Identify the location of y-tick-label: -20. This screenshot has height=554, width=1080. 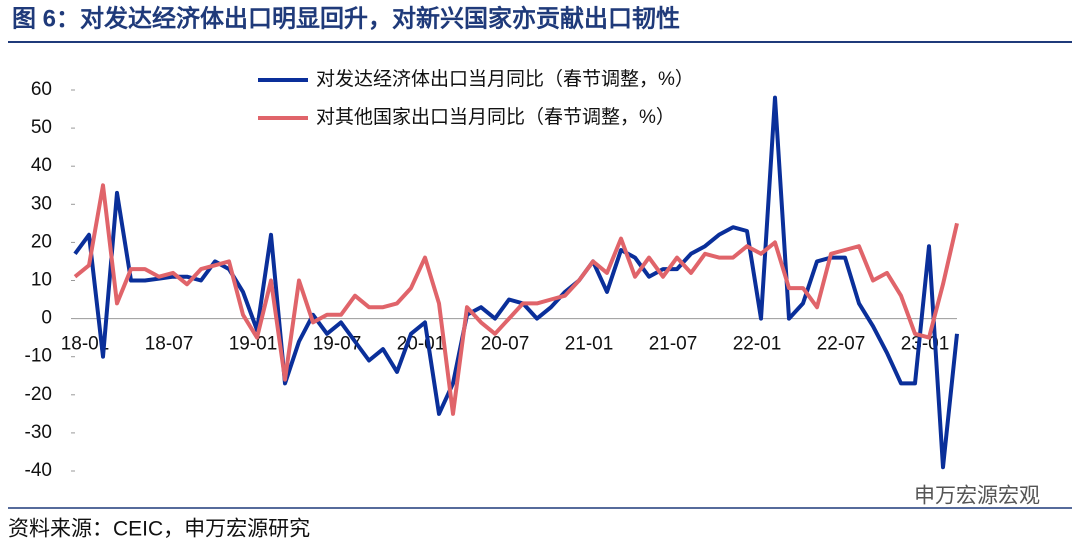
(38, 394).